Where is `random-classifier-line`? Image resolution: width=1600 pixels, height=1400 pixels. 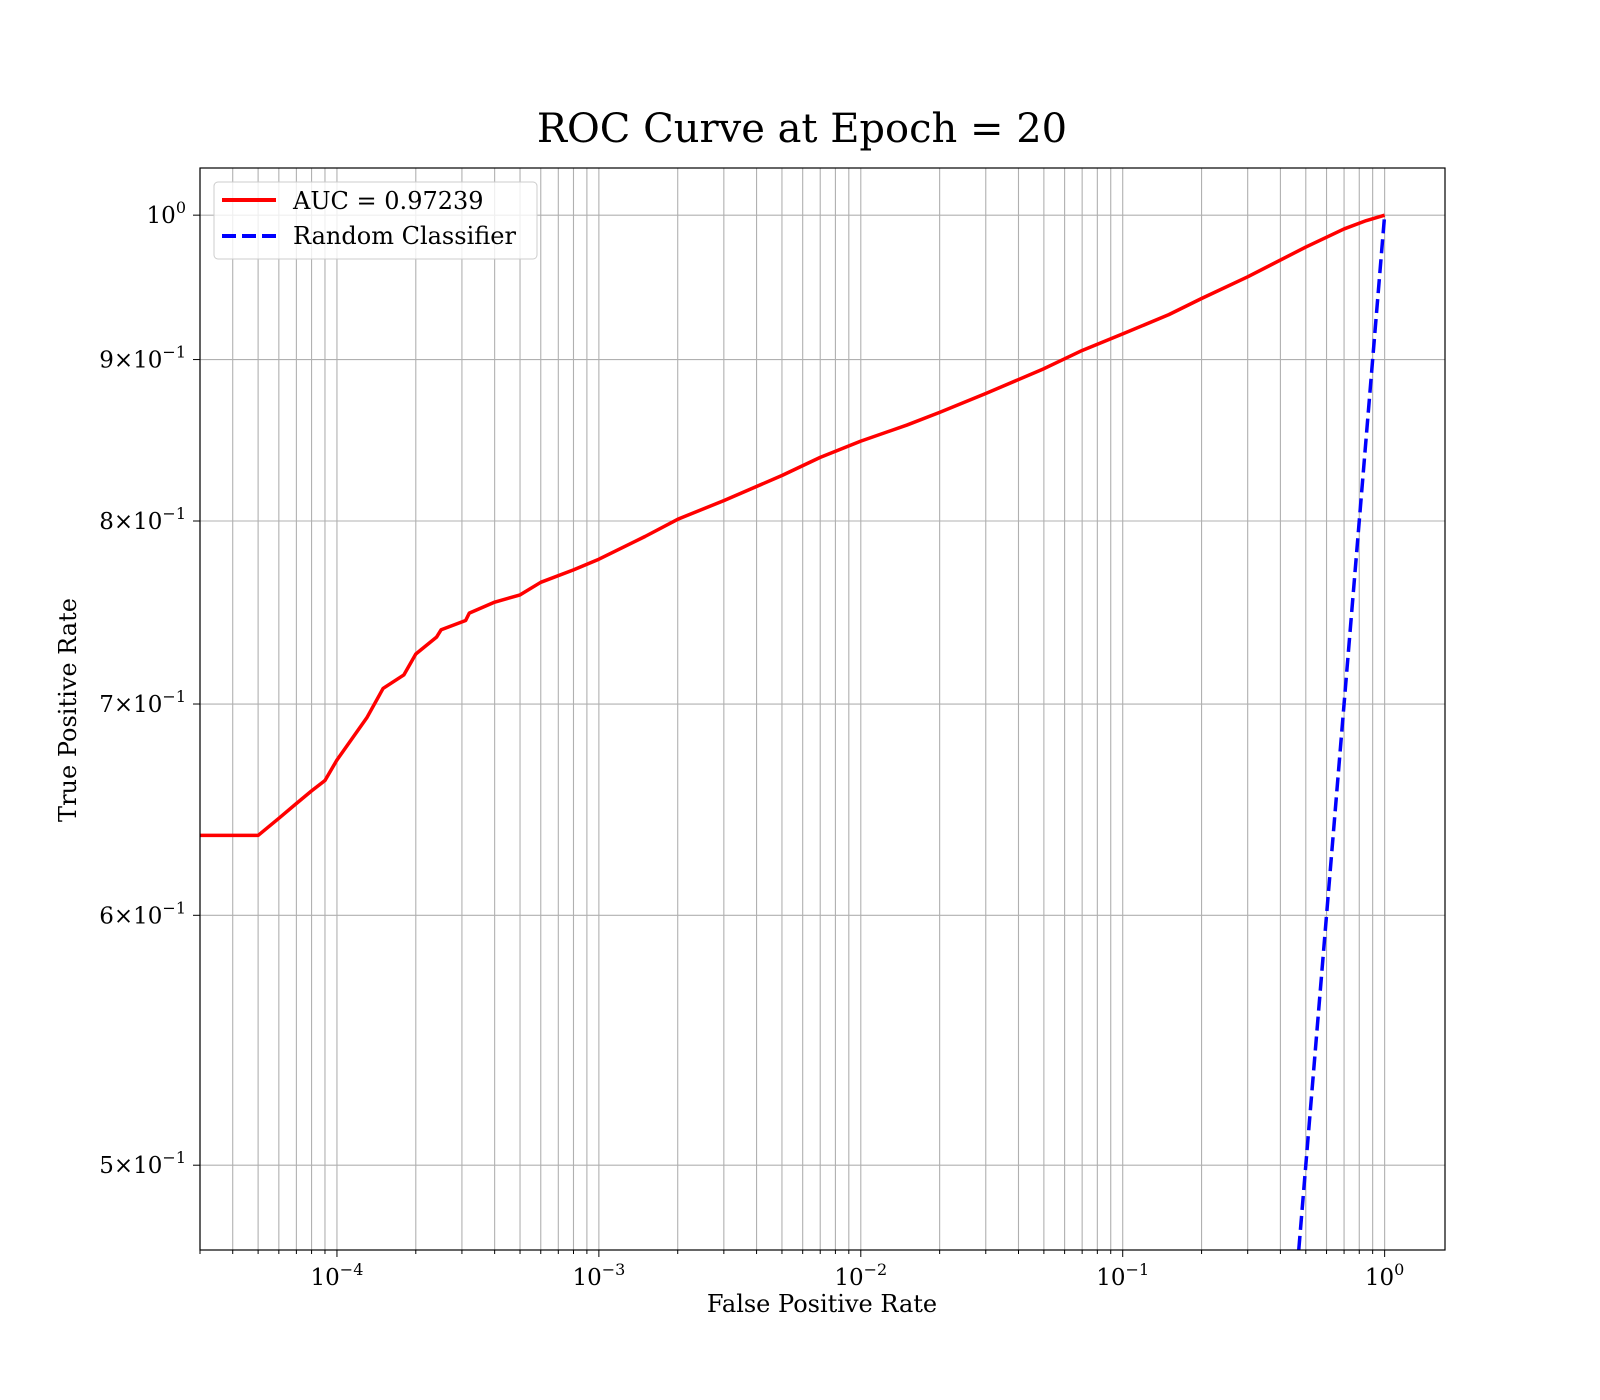
random-classifier-line is located at coordinates (1342, 732).